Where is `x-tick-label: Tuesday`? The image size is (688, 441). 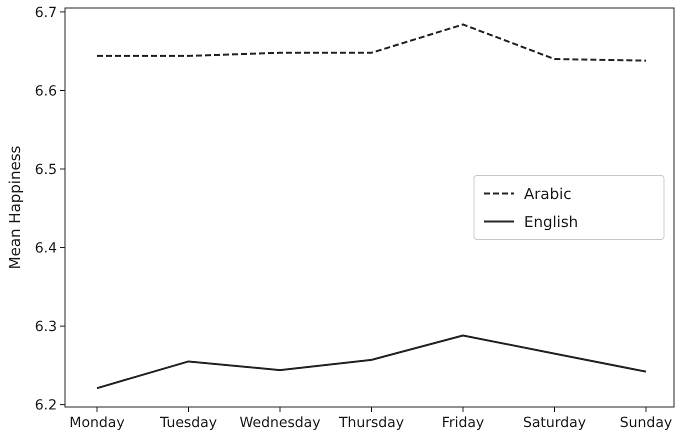 x-tick-label: Tuesday is located at coordinates (188, 423).